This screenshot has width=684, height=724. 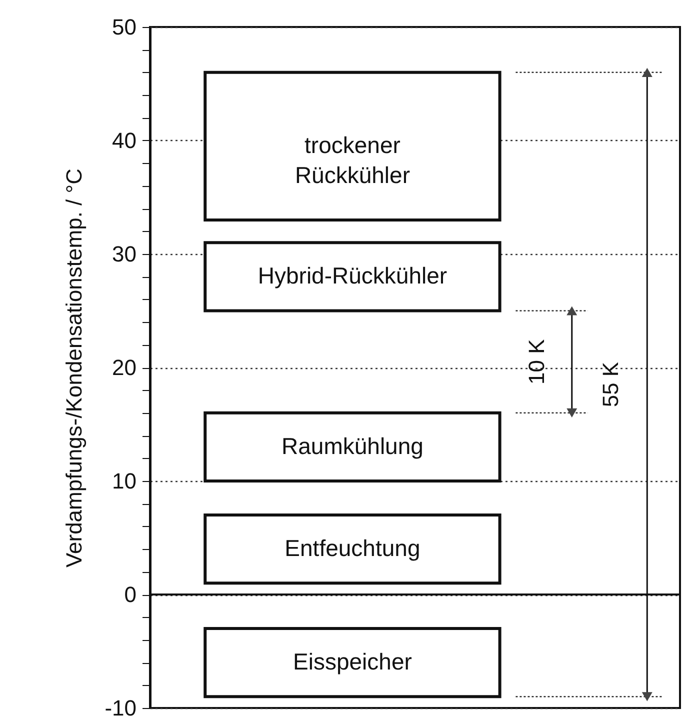 I want to click on y-tick-label: 40, so click(x=124, y=140).